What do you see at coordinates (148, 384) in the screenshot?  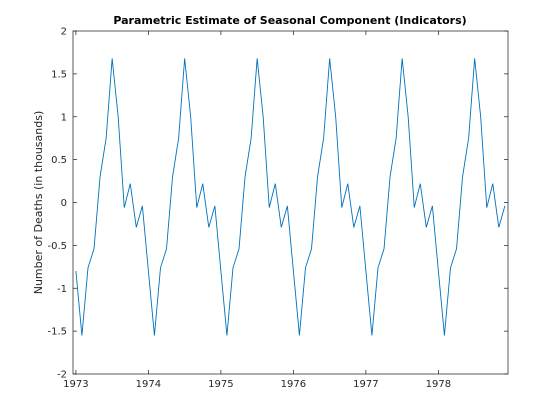 I see `x-tick-label: 1974` at bounding box center [148, 384].